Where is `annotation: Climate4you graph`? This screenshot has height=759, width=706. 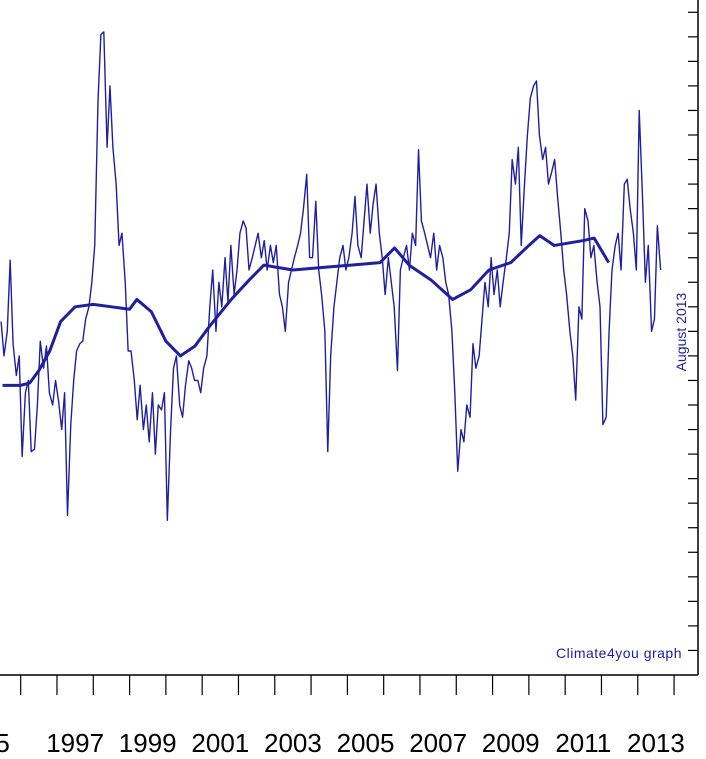
annotation: Climate4you graph is located at coordinates (619, 653).